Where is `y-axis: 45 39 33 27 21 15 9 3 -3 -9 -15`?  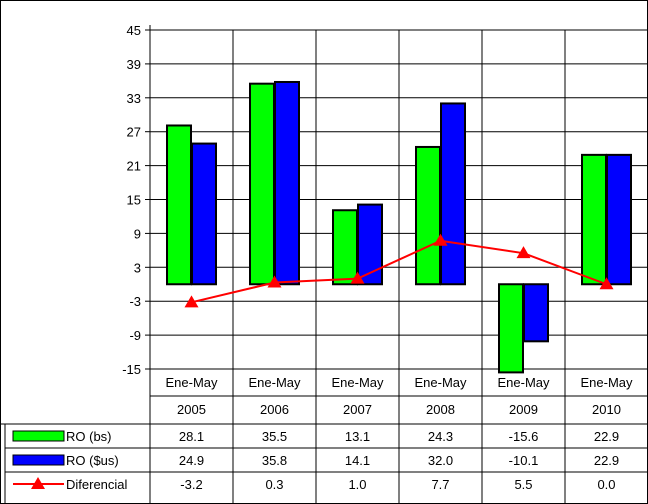
y-axis: 45 39 33 27 21 15 9 3 -3 -9 -15 is located at coordinates (136, 200).